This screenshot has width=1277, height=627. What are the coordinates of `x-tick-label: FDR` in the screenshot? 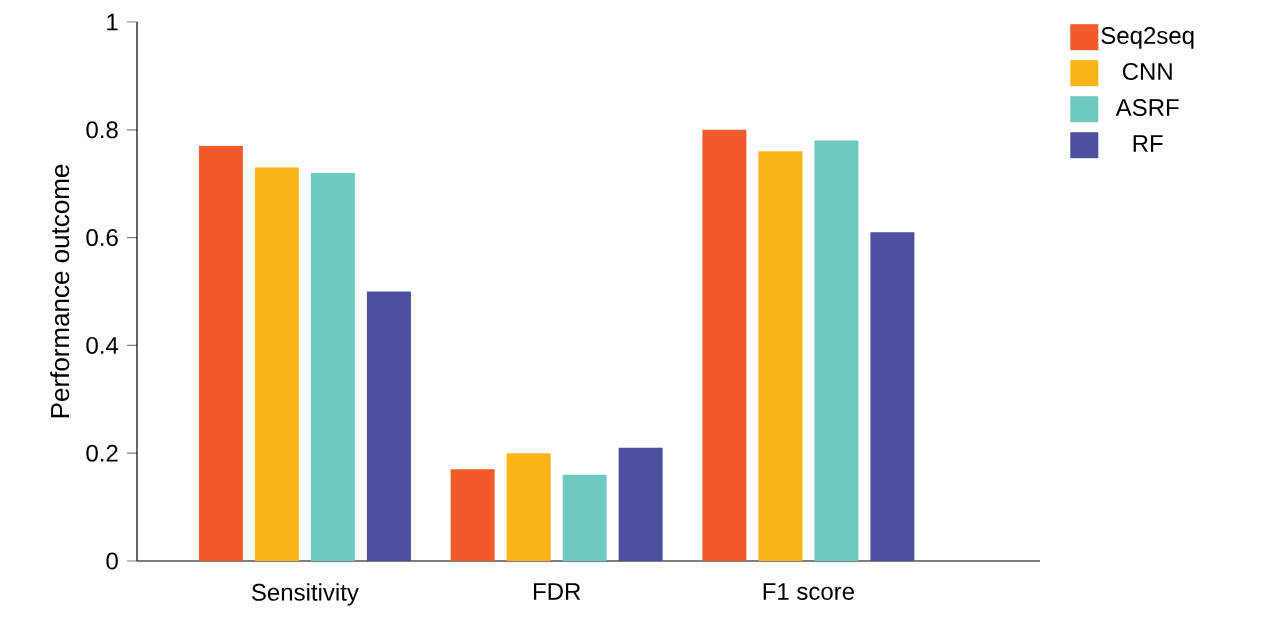 It's located at (557, 591).